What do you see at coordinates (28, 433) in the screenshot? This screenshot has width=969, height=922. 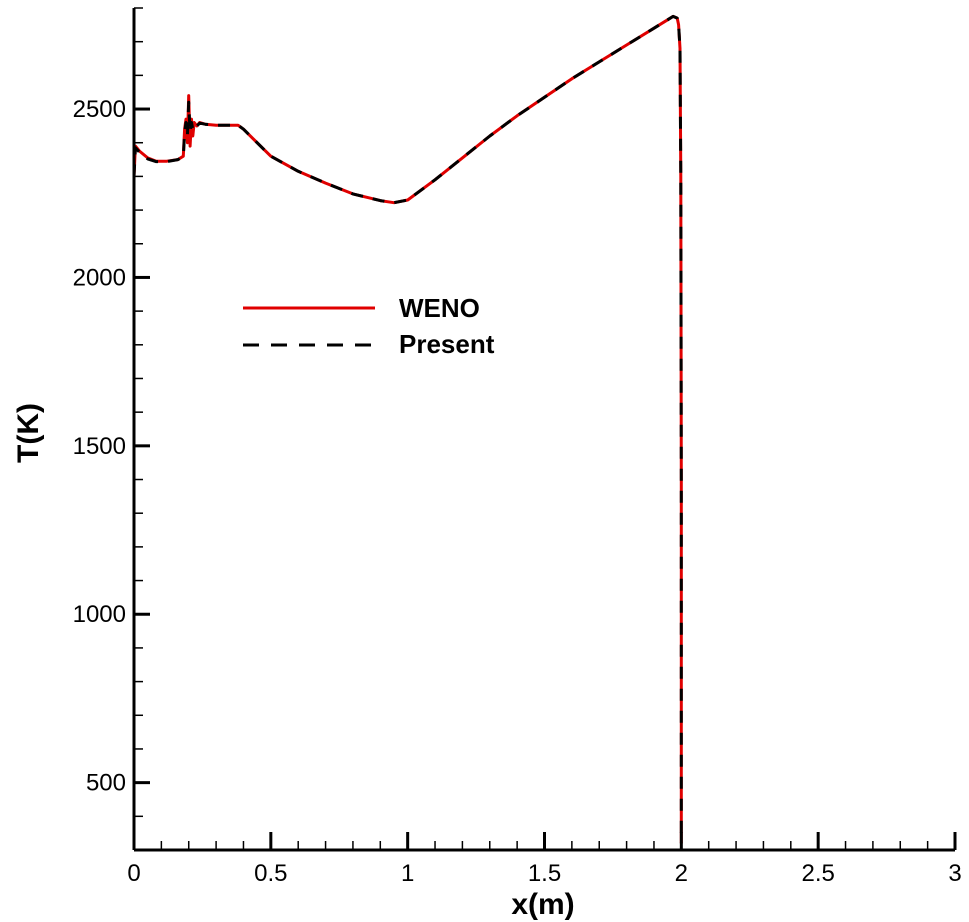 I see `y-axis-title: T(K)` at bounding box center [28, 433].